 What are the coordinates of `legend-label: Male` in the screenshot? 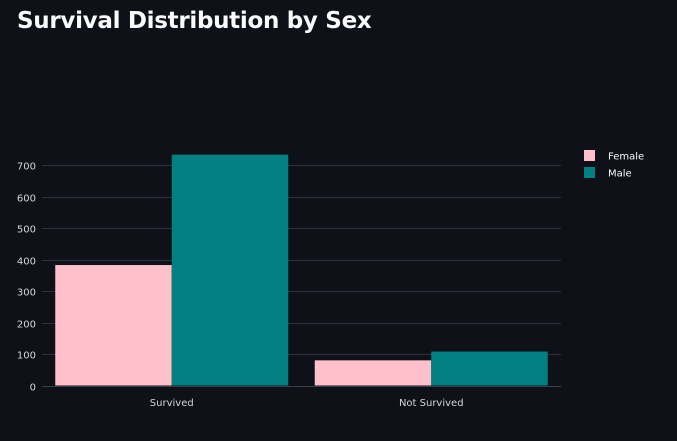 It's located at (620, 174).